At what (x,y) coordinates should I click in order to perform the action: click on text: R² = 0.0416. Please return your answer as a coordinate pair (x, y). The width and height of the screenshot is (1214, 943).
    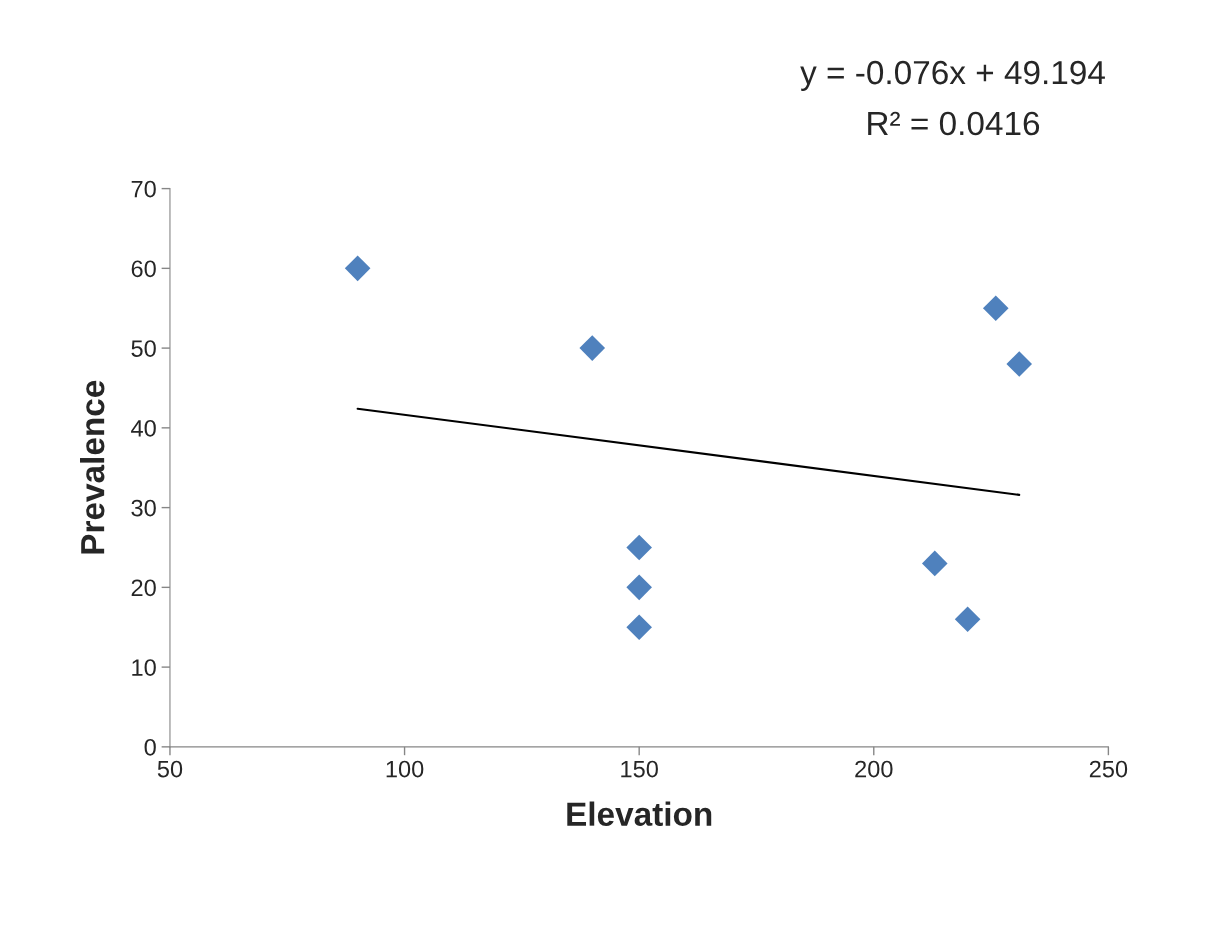
    Looking at the image, I should click on (954, 123).